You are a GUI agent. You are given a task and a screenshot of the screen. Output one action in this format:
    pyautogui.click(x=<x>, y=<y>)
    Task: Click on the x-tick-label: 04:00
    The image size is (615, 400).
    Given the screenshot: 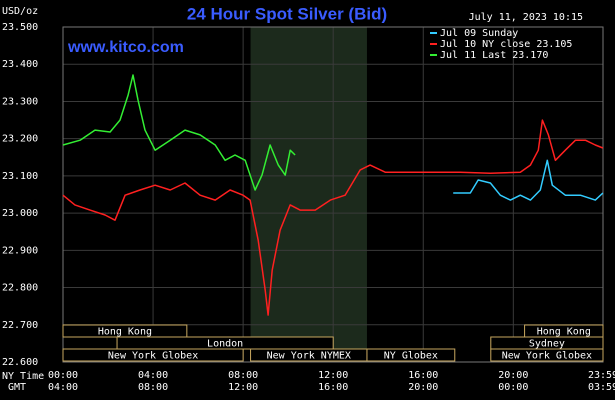 What is the action you would take?
    pyautogui.click(x=153, y=375)
    